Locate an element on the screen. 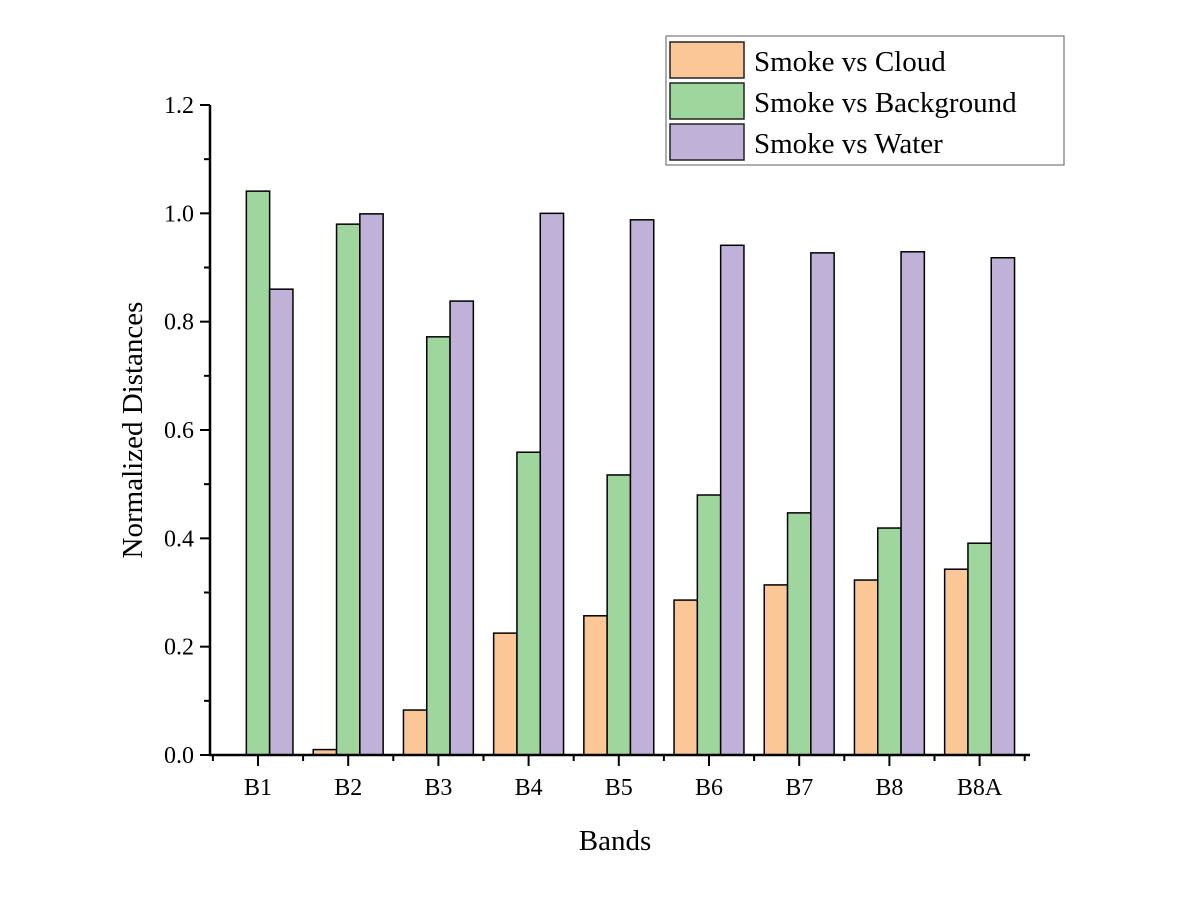 This screenshot has width=1183, height=905. legend-label: Smoke vs Water is located at coordinates (848, 144).